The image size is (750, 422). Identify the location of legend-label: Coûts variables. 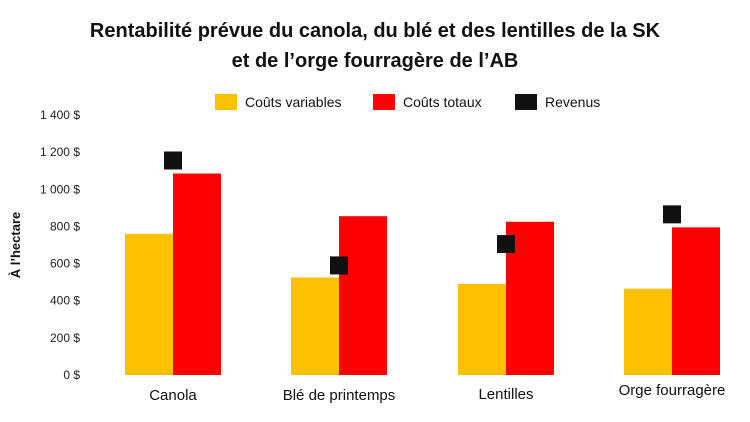
(293, 102).